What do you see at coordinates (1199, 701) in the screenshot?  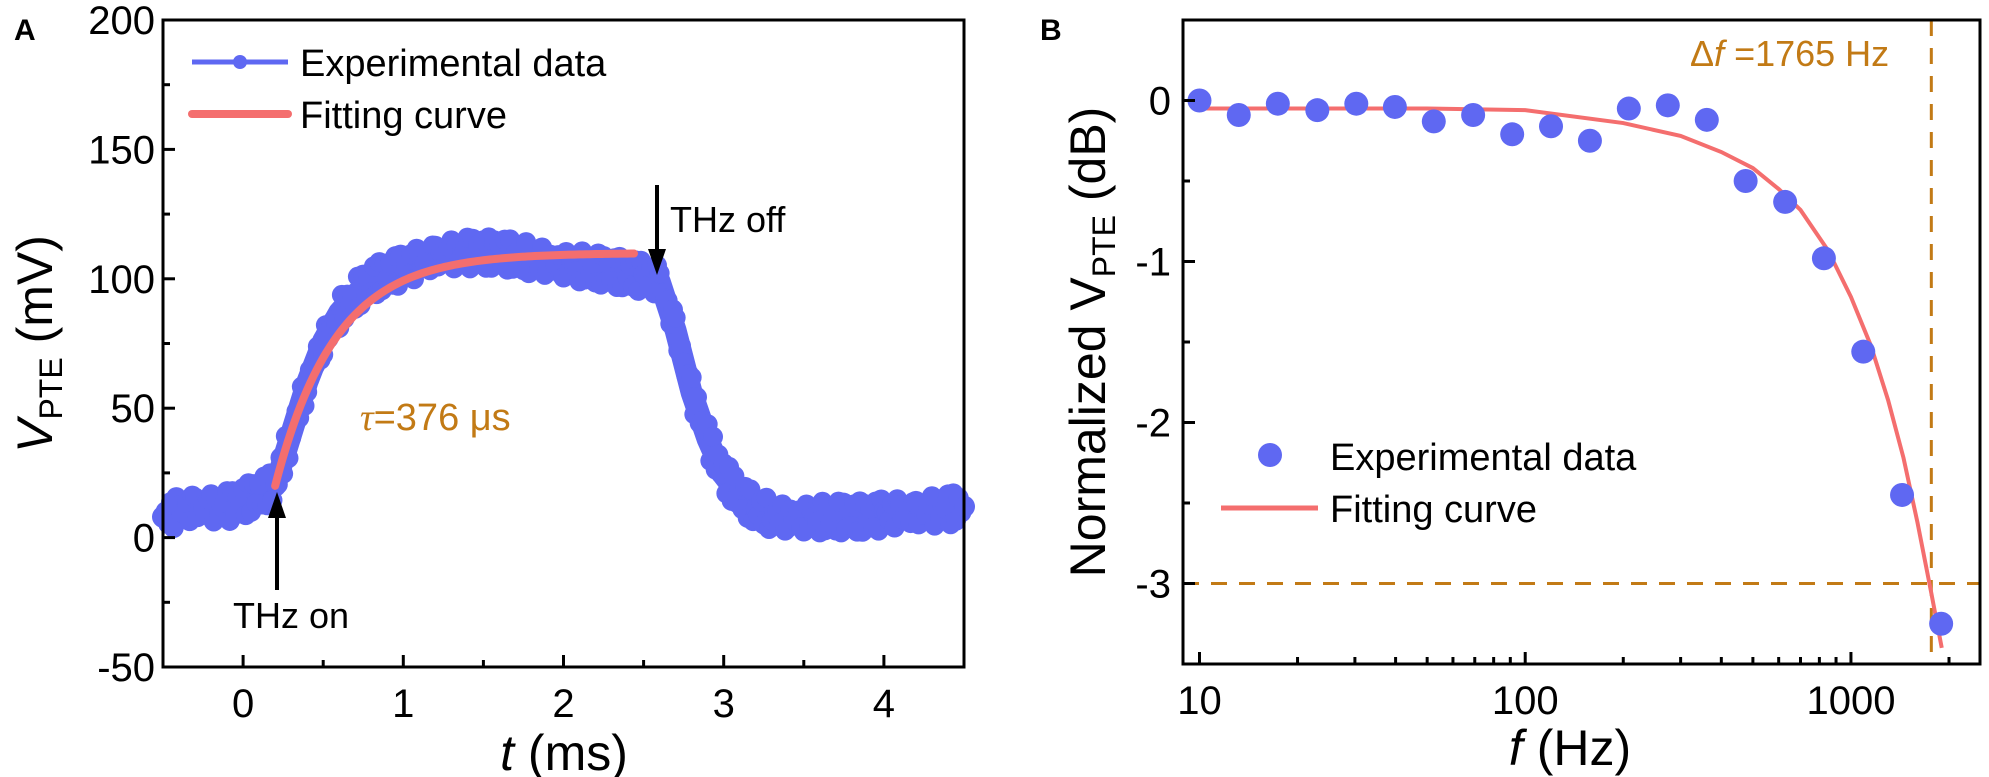 I see `x-tick-label: 10` at bounding box center [1199, 701].